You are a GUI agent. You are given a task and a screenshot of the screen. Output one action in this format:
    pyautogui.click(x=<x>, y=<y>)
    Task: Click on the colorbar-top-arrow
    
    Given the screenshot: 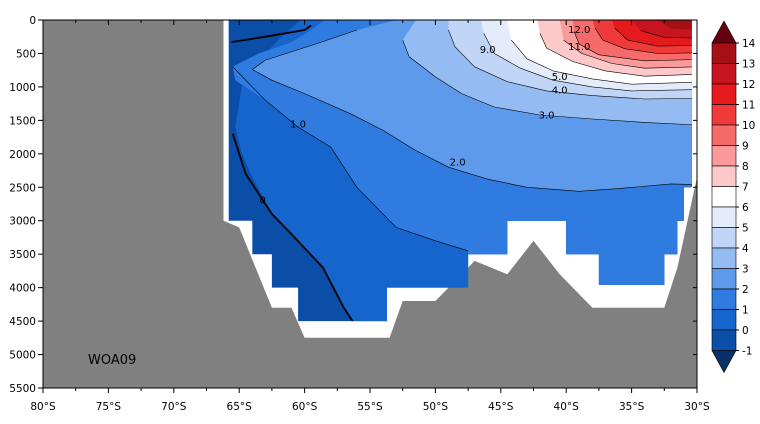 What is the action you would take?
    pyautogui.click(x=724, y=32)
    